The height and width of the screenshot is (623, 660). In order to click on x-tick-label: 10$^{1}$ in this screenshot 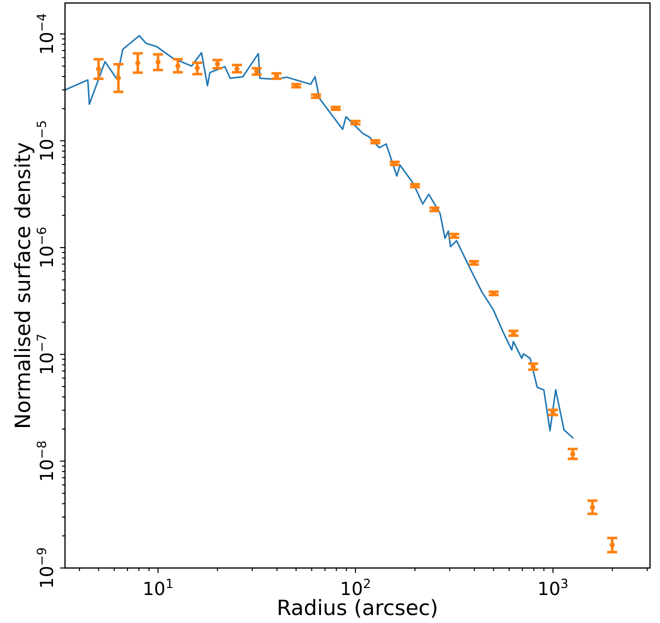, I will do `click(158, 588)`.